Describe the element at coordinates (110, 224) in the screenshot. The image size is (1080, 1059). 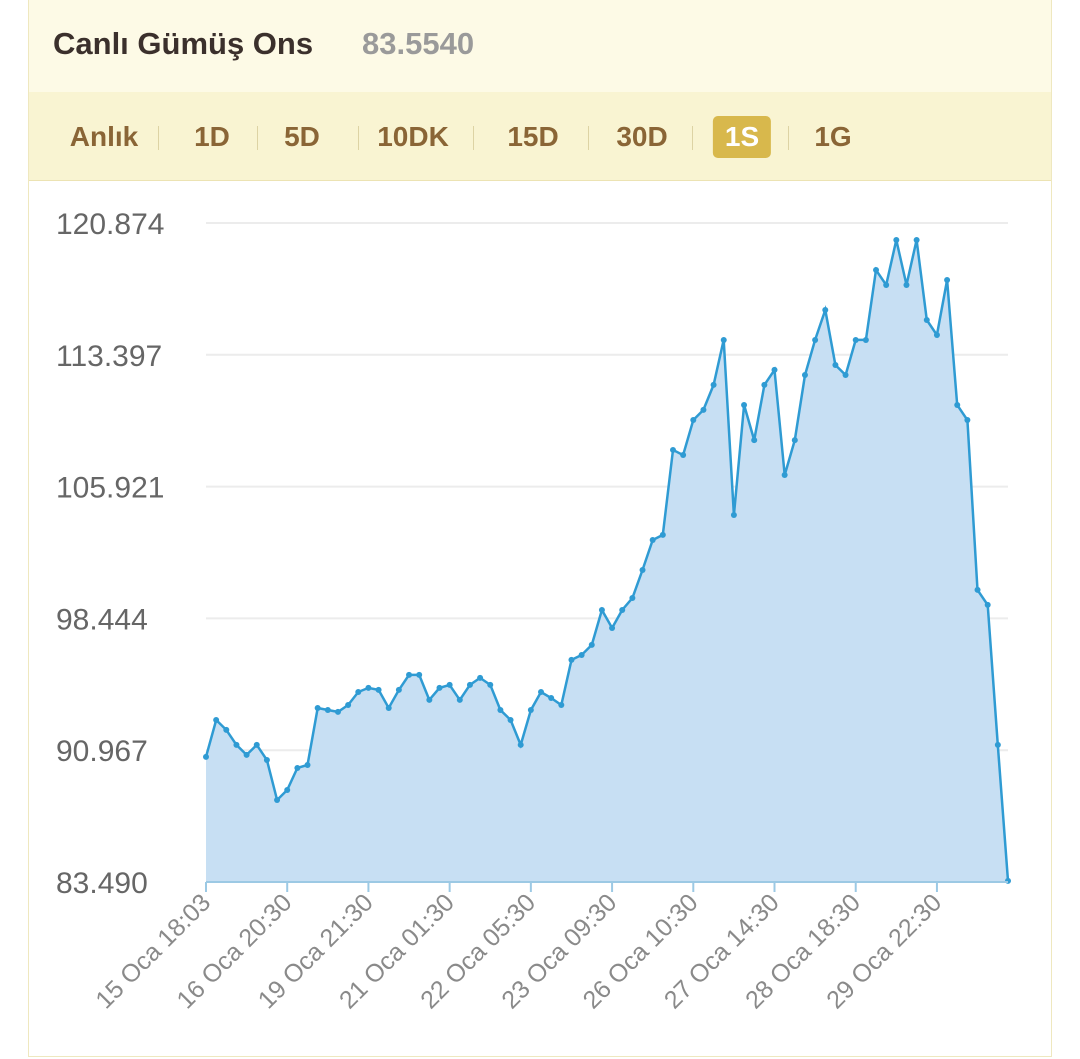
I see `y-tick-label: 120.874` at that location.